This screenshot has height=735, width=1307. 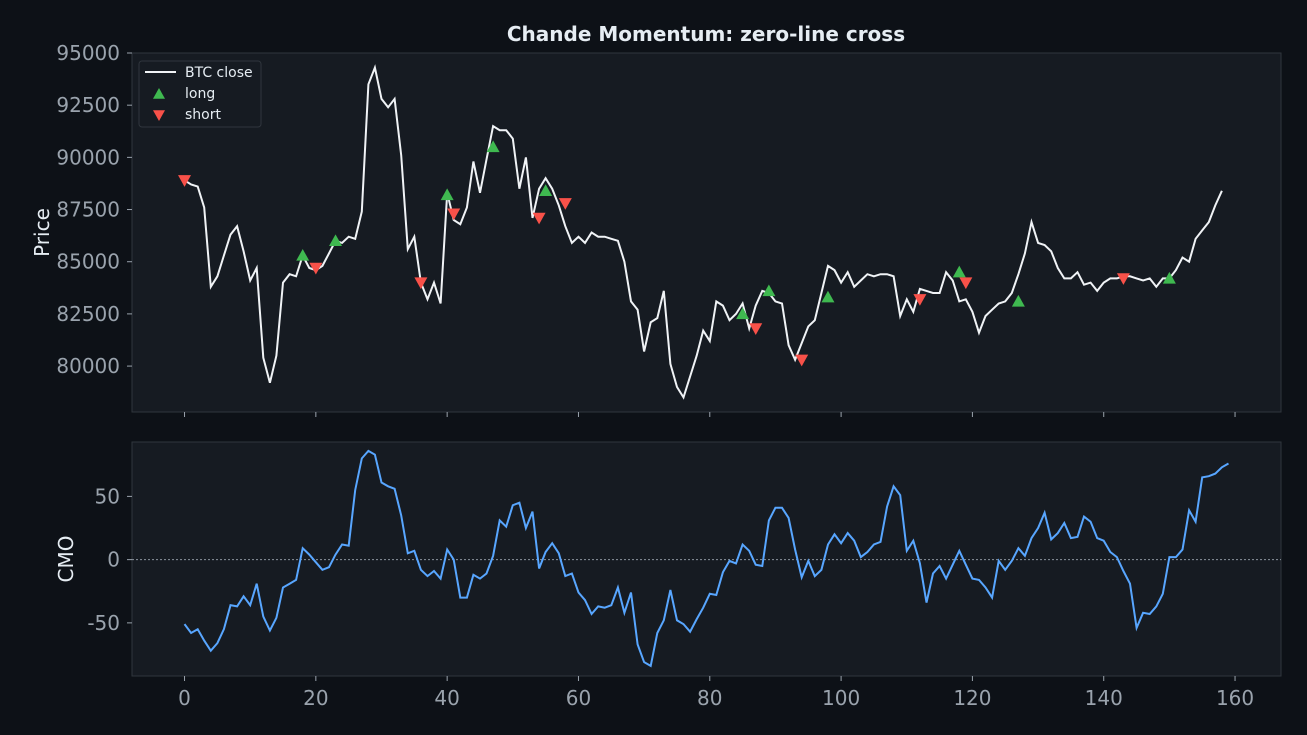 What do you see at coordinates (88, 314) in the screenshot?
I see `price-y-tick-label: 82500` at bounding box center [88, 314].